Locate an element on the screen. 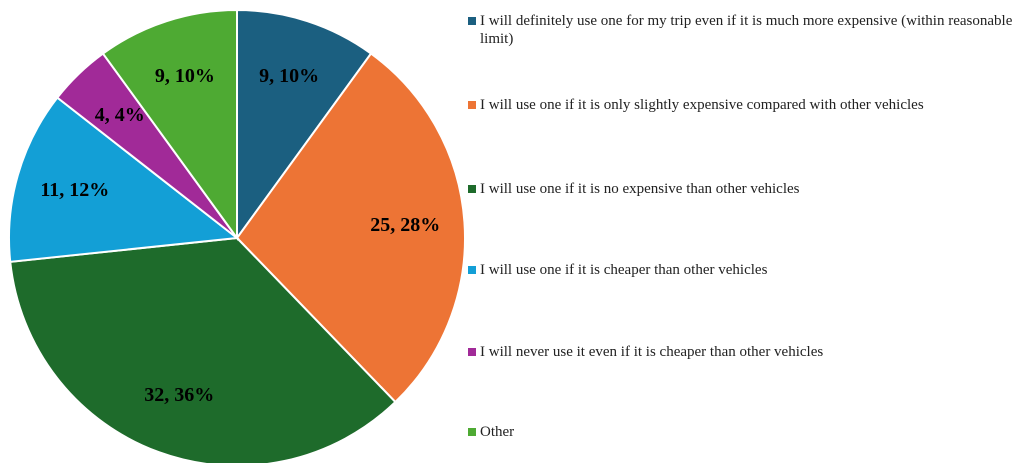 This screenshot has width=1028, height=463. data-label: 32, 36% is located at coordinates (179, 395).